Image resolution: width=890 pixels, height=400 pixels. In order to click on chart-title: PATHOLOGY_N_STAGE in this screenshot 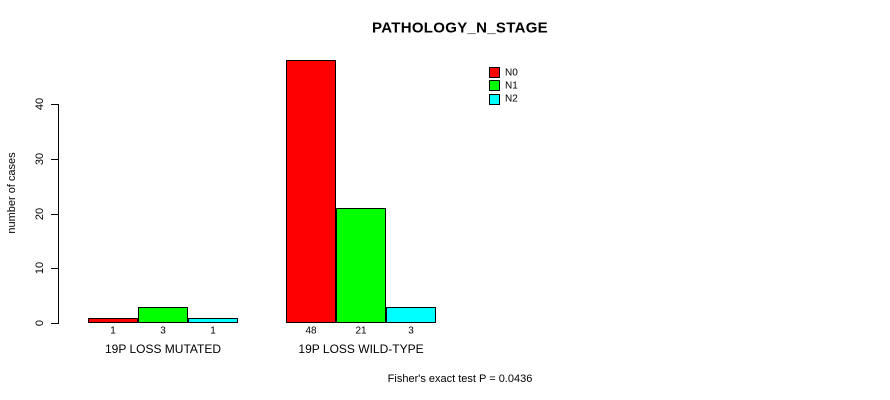, I will do `click(460, 28)`.